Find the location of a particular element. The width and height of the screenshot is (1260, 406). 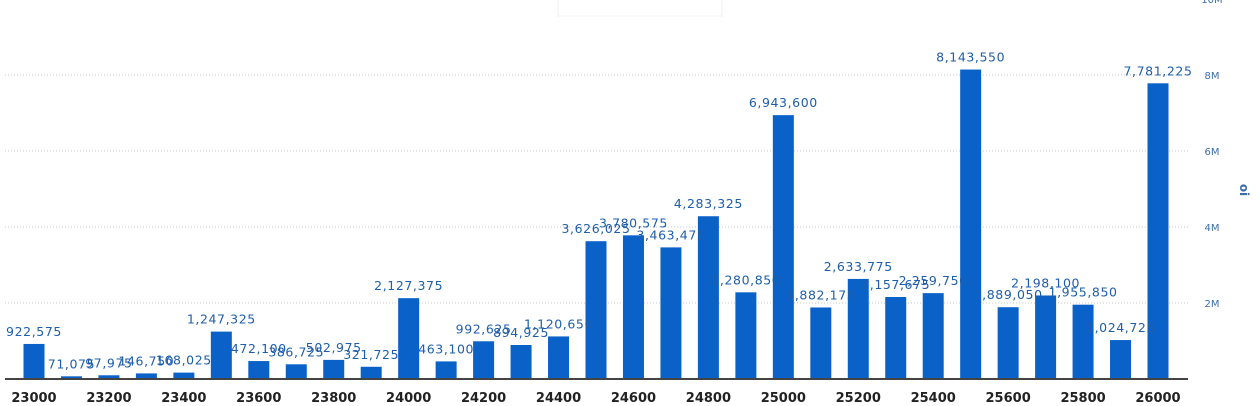

x-tick-label-23400: 23400 is located at coordinates (183, 398).